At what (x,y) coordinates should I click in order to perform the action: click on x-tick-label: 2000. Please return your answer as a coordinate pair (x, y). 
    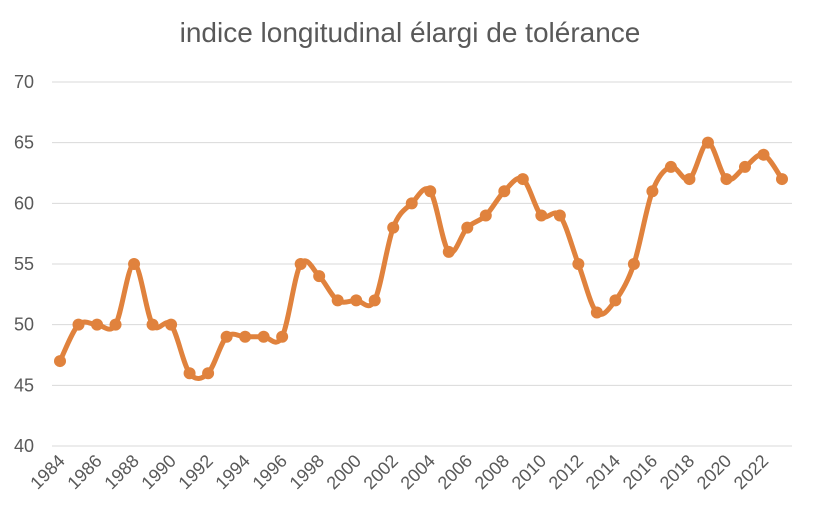
    Looking at the image, I should click on (344, 472).